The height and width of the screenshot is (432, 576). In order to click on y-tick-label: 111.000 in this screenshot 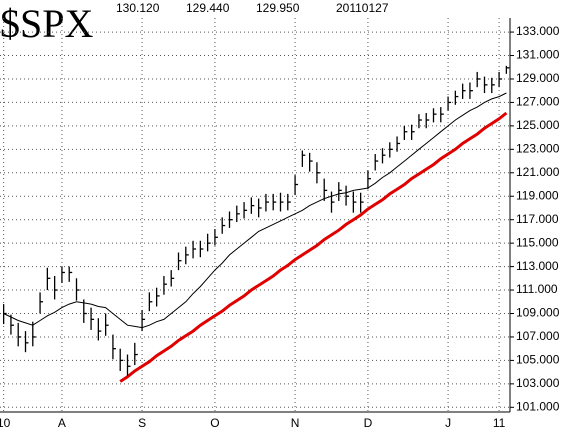, I will do `click(537, 289)`.